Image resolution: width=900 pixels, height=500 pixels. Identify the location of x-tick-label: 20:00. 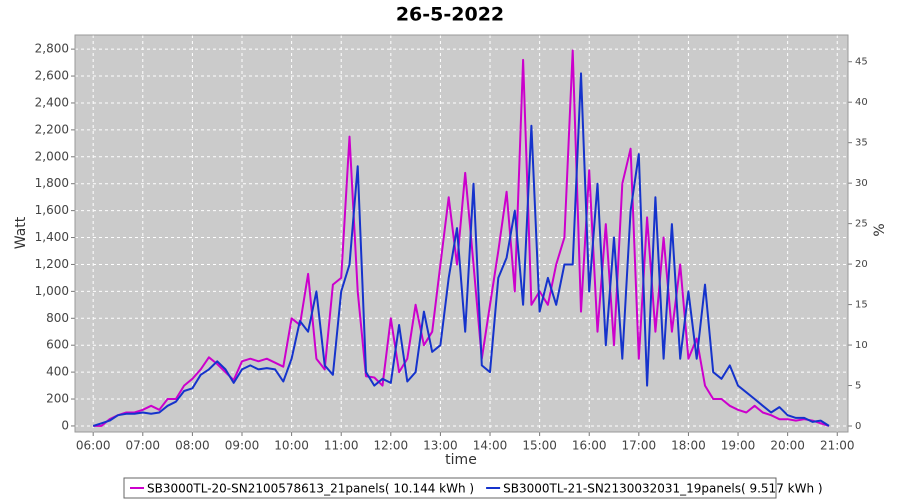
(787, 446).